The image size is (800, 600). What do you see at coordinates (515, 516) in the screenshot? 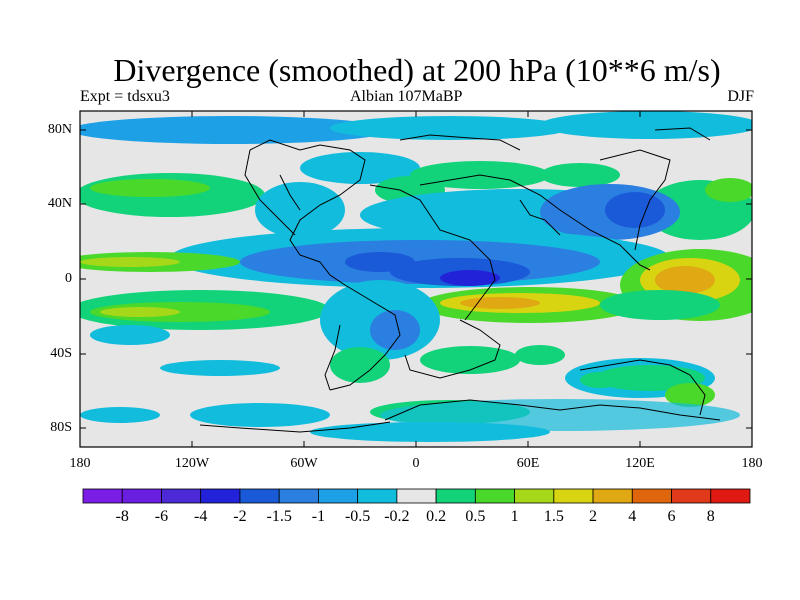
I see `colorbar-label: 1` at bounding box center [515, 516].